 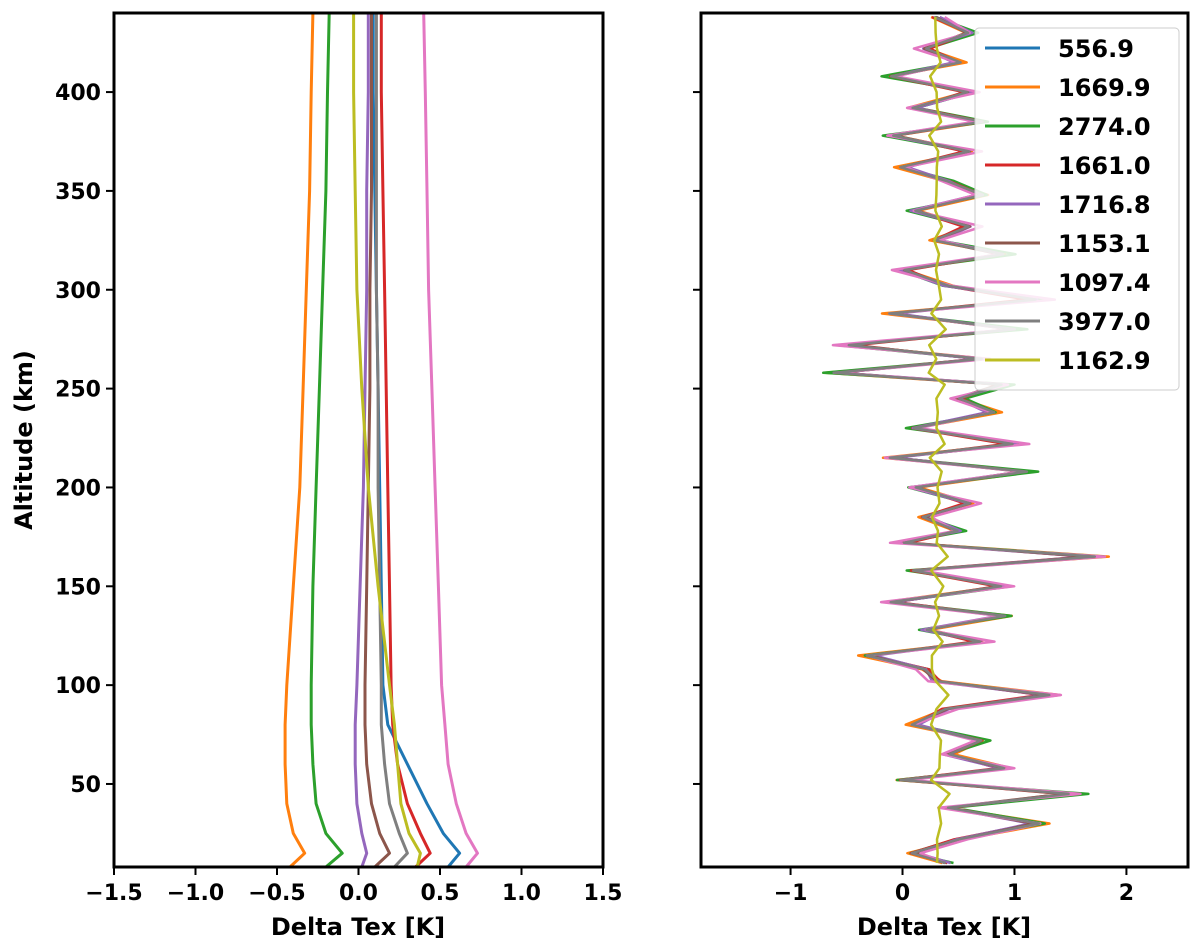 I want to click on legend-label-3977-0: 3977.0, so click(x=1104, y=322).